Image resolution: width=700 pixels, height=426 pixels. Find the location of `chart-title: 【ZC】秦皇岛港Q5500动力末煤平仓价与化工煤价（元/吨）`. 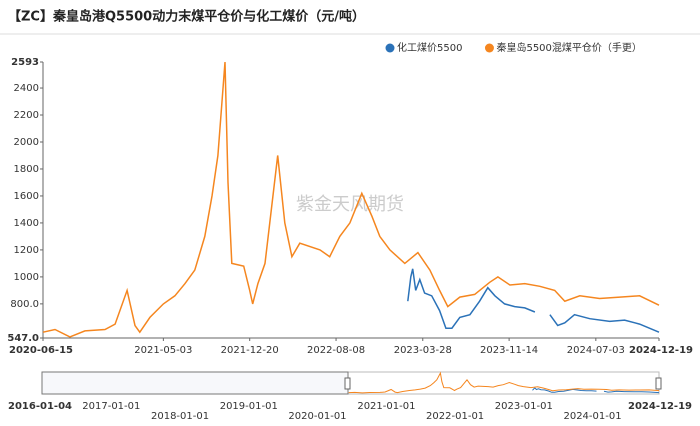

chart-title: 【ZC】秦皇岛港Q5500动力末煤平仓价与化工煤价（元/吨） is located at coordinates (186, 17).